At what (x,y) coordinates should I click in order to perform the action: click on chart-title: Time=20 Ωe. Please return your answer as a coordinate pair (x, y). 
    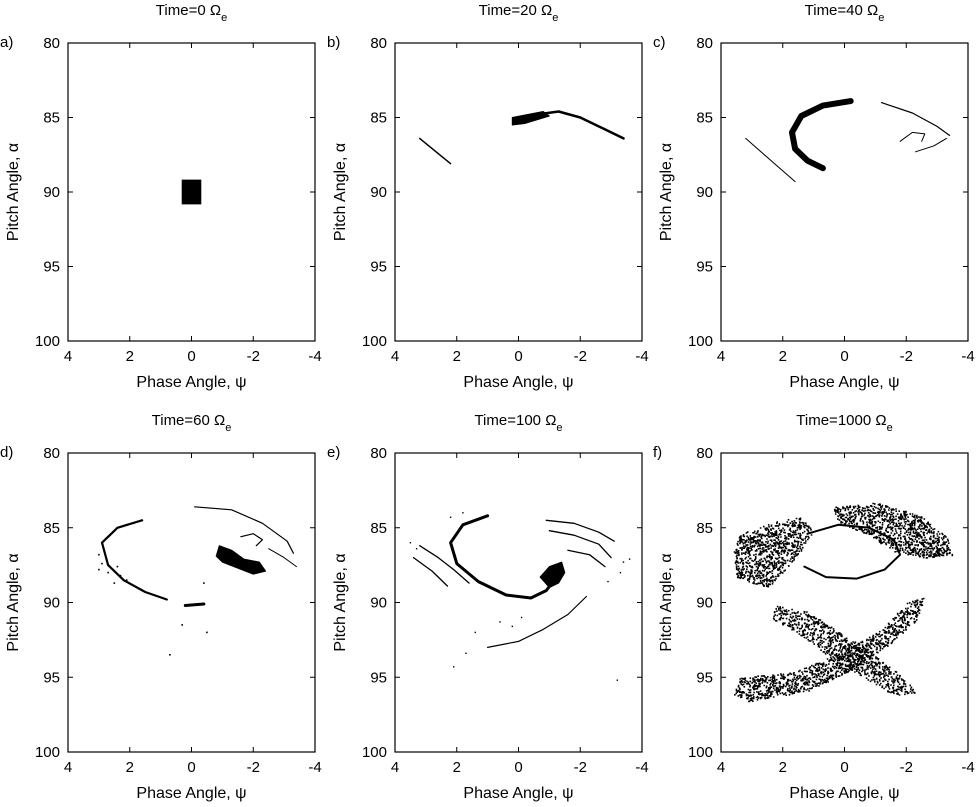
    Looking at the image, I should click on (519, 13).